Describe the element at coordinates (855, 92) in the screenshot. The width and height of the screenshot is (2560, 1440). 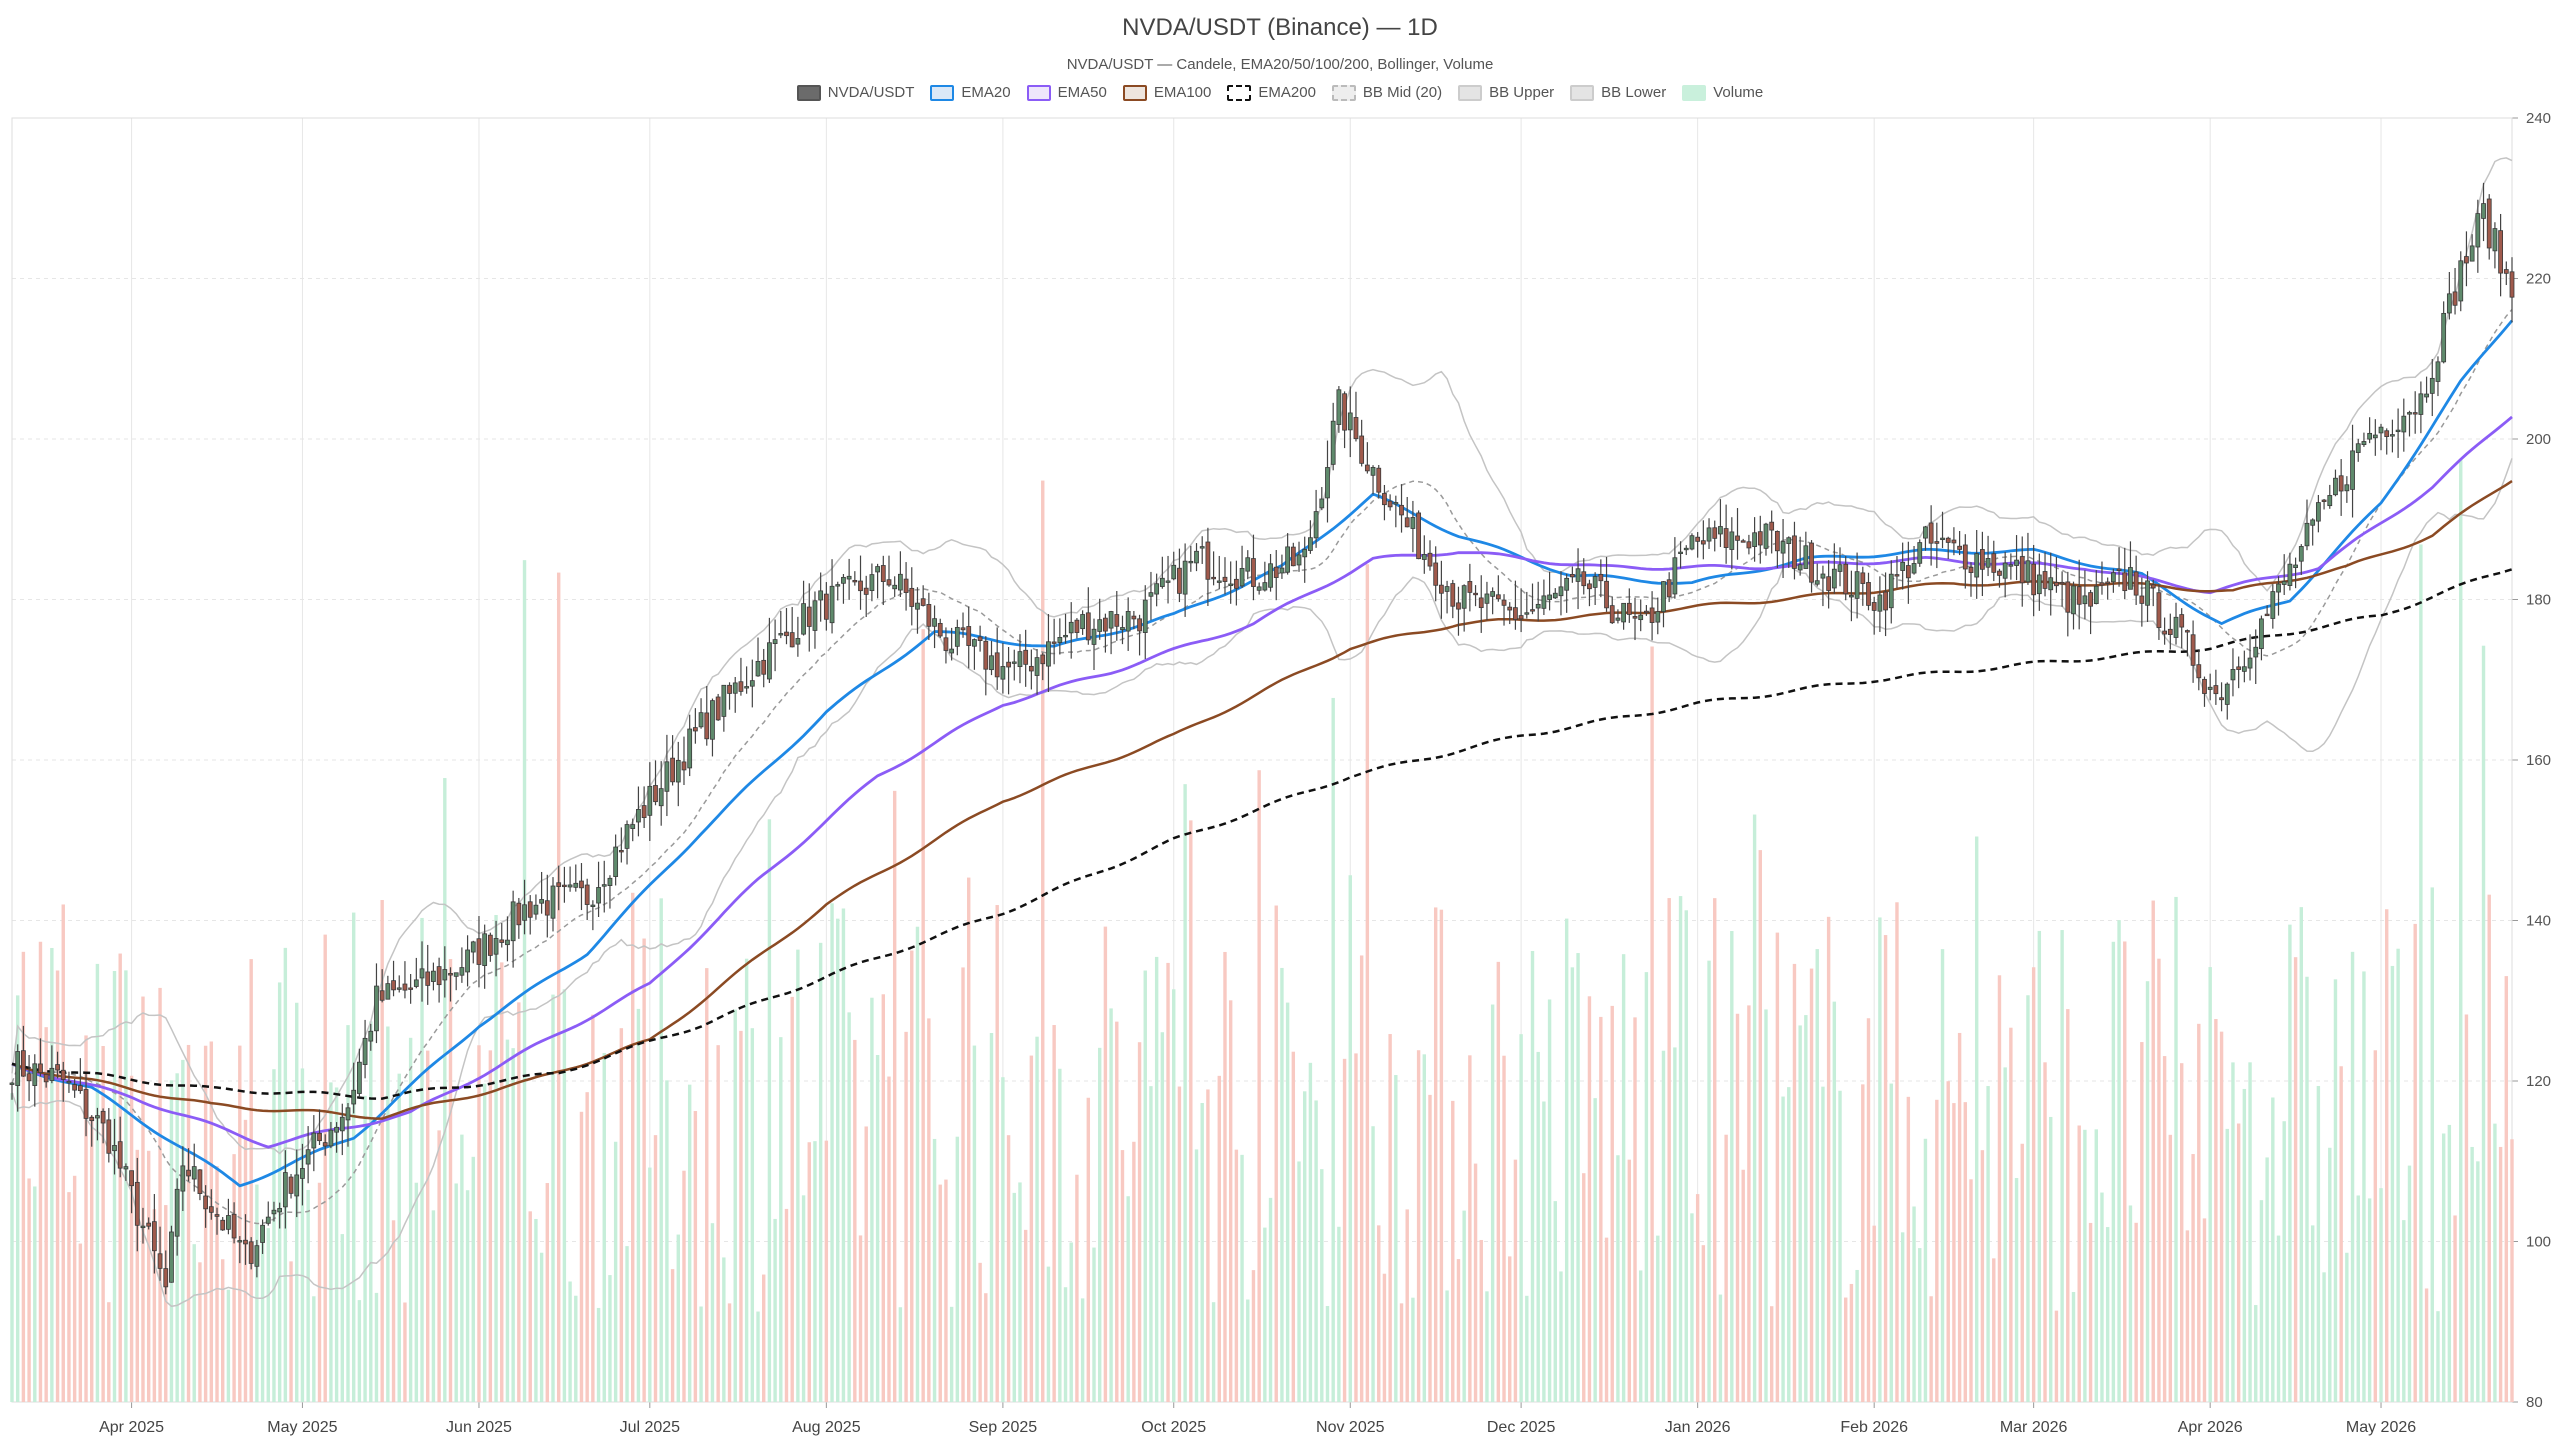
I see `legend-item: NVDA/USDT` at that location.